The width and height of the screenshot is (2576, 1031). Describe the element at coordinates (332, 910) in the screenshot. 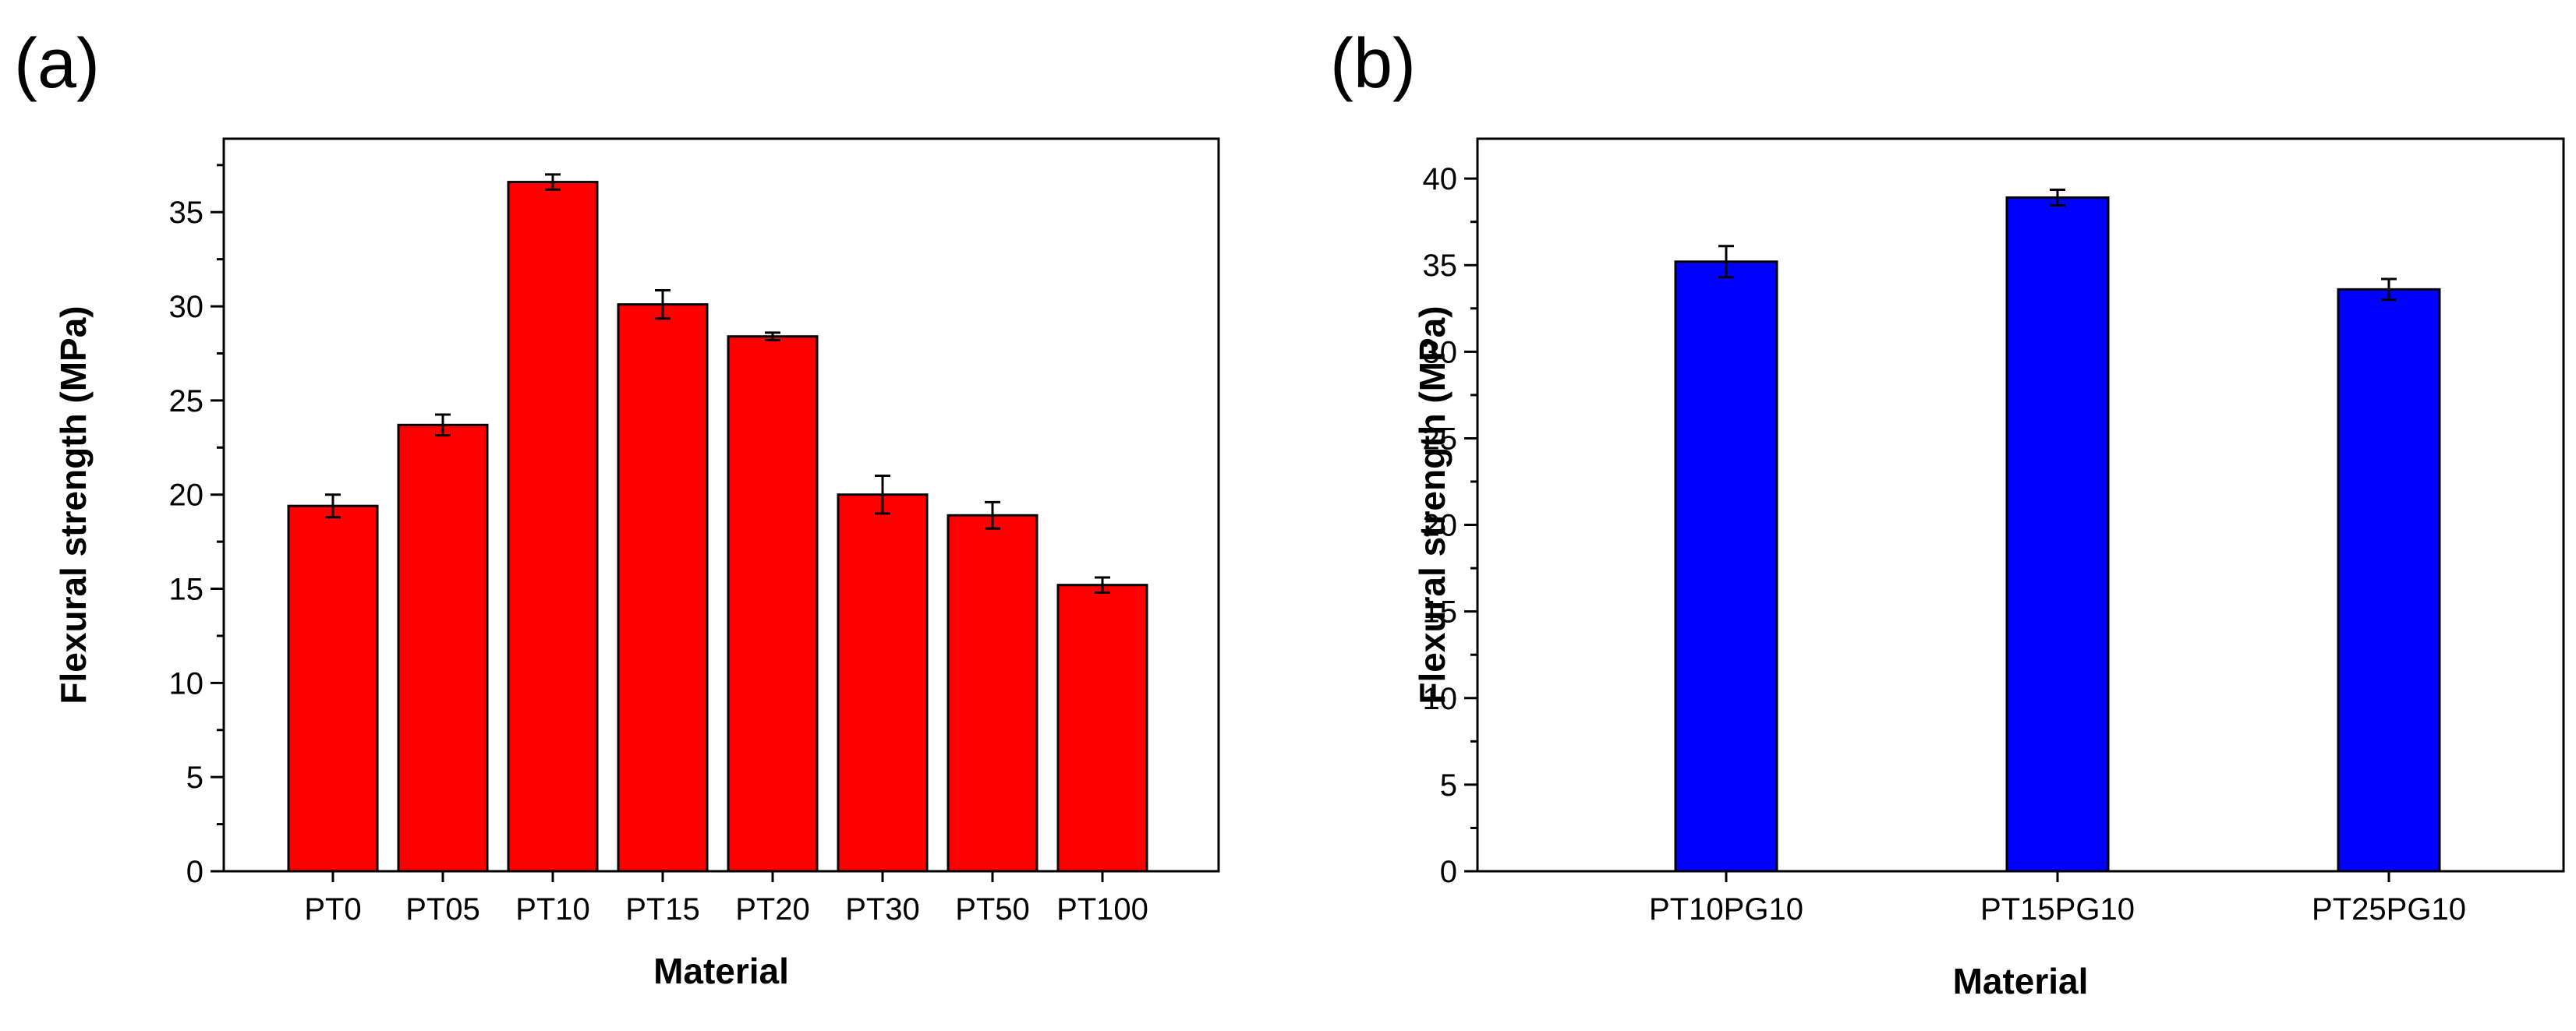

I see `x-tick-label: PT0` at that location.